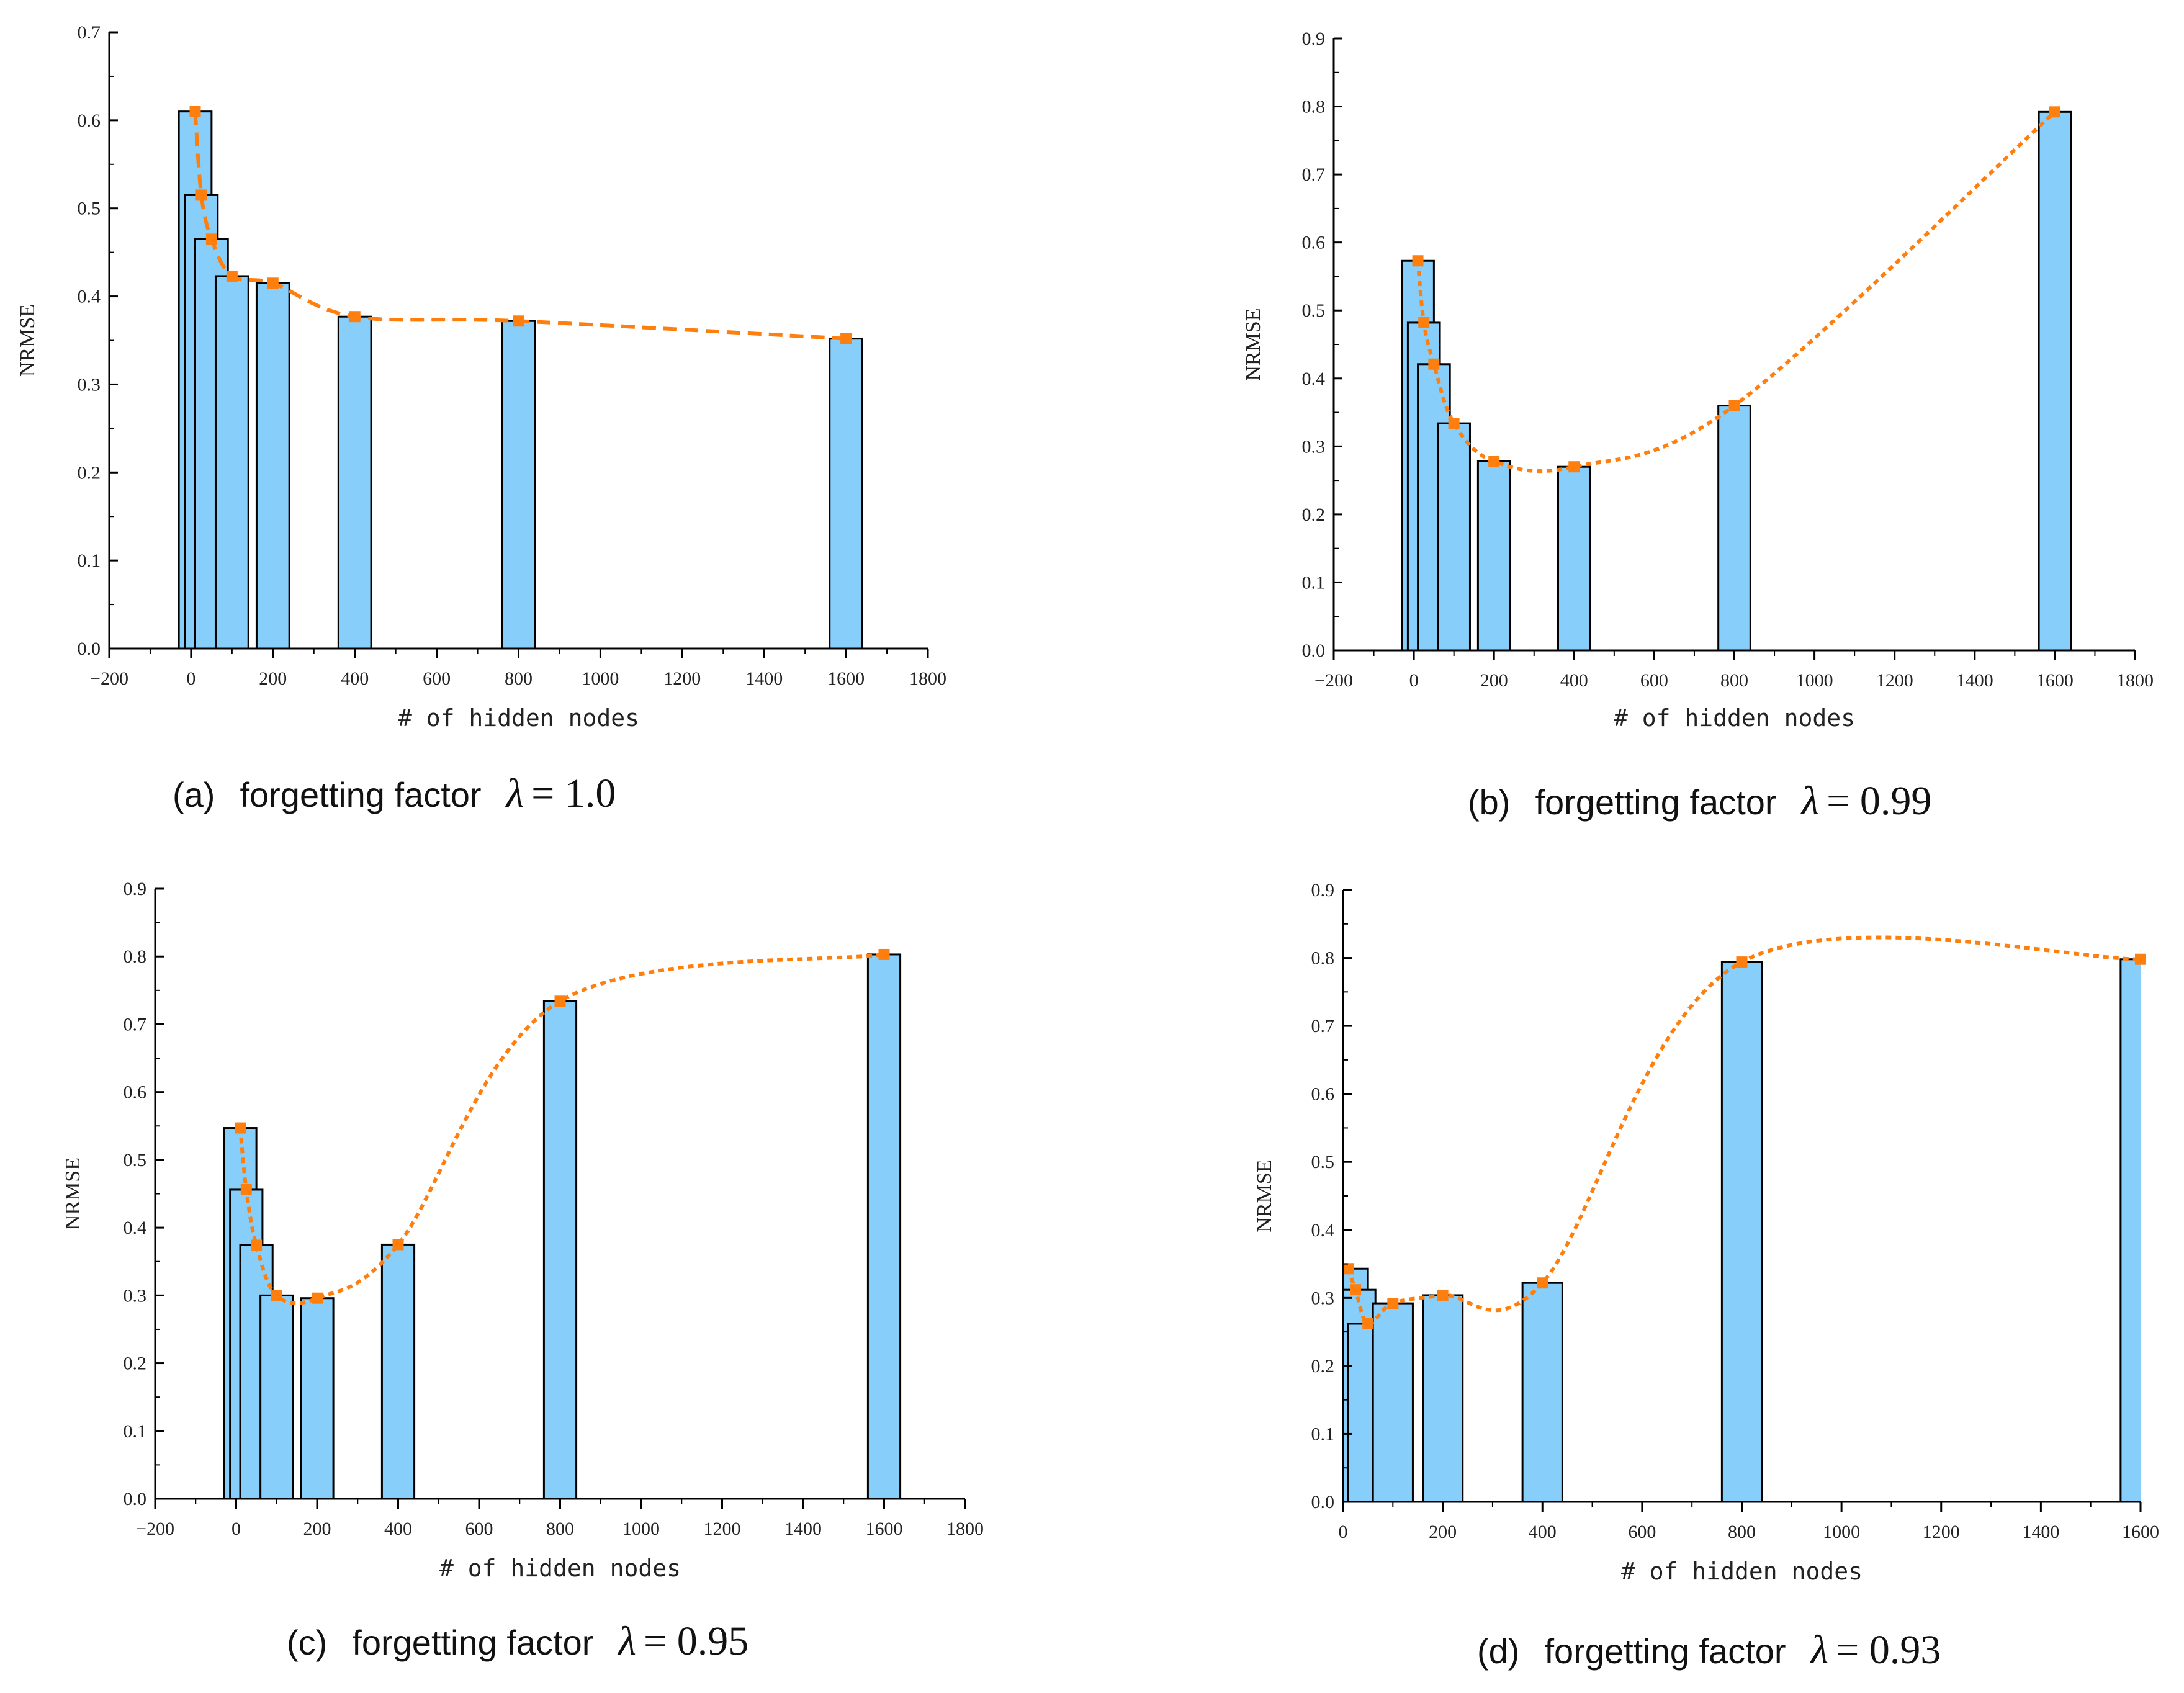 The width and height of the screenshot is (2184, 1693). Describe the element at coordinates (89, 32) in the screenshot. I see `y-tick-label: 0.7` at that location.